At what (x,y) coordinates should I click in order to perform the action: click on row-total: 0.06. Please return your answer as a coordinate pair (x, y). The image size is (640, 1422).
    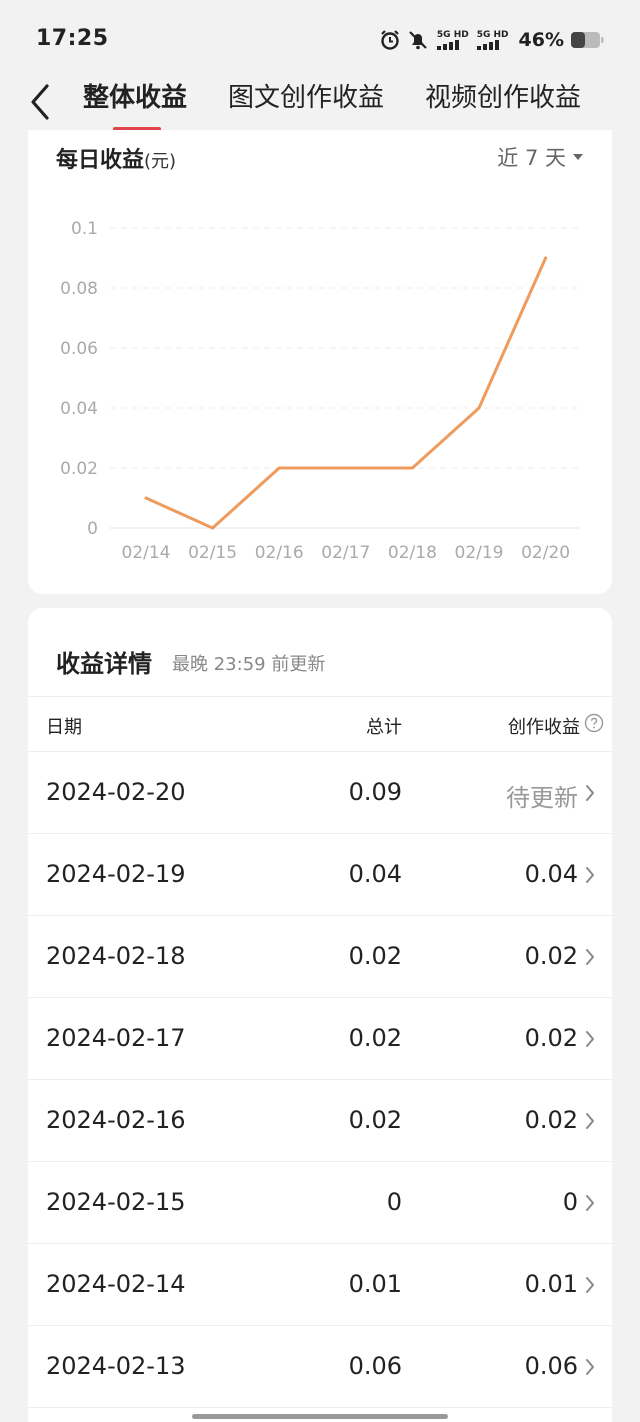
    Looking at the image, I should click on (375, 1366).